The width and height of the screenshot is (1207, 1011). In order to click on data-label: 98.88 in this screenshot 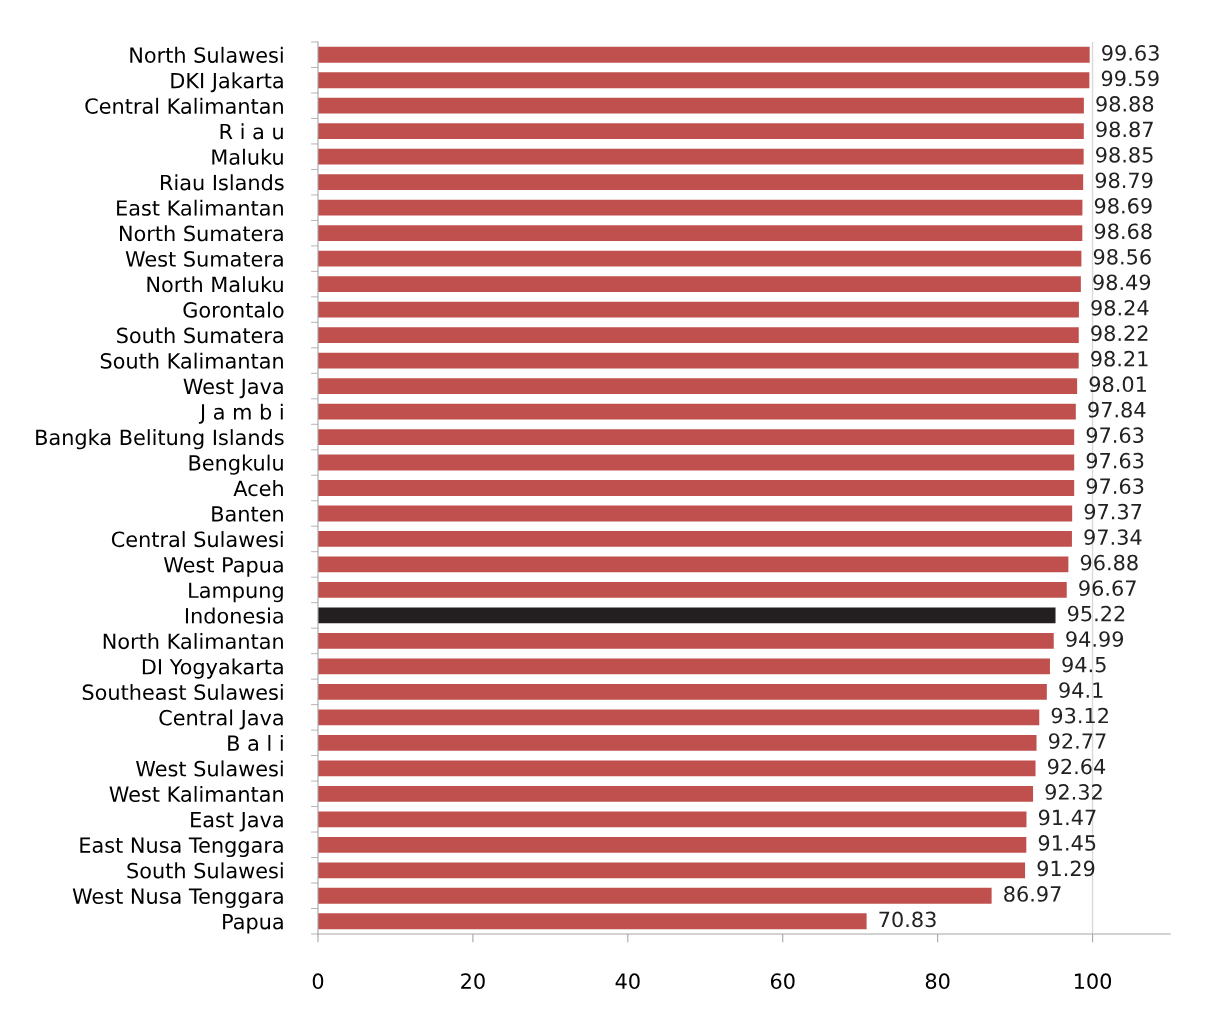, I will do `click(1125, 104)`.